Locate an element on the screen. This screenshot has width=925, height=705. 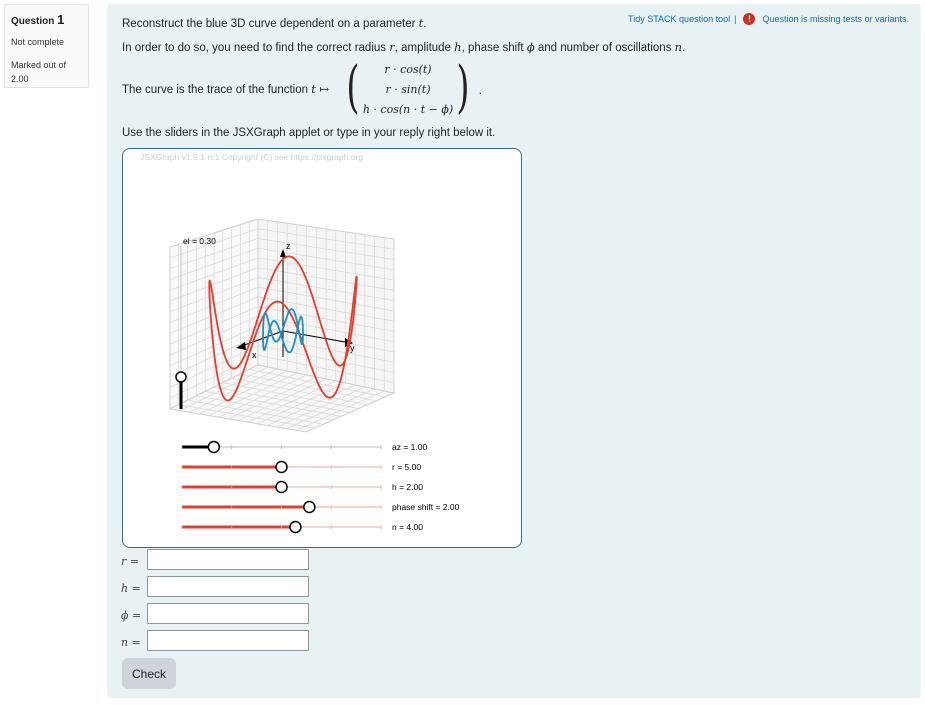
left-paren: ( is located at coordinates (353, 87).